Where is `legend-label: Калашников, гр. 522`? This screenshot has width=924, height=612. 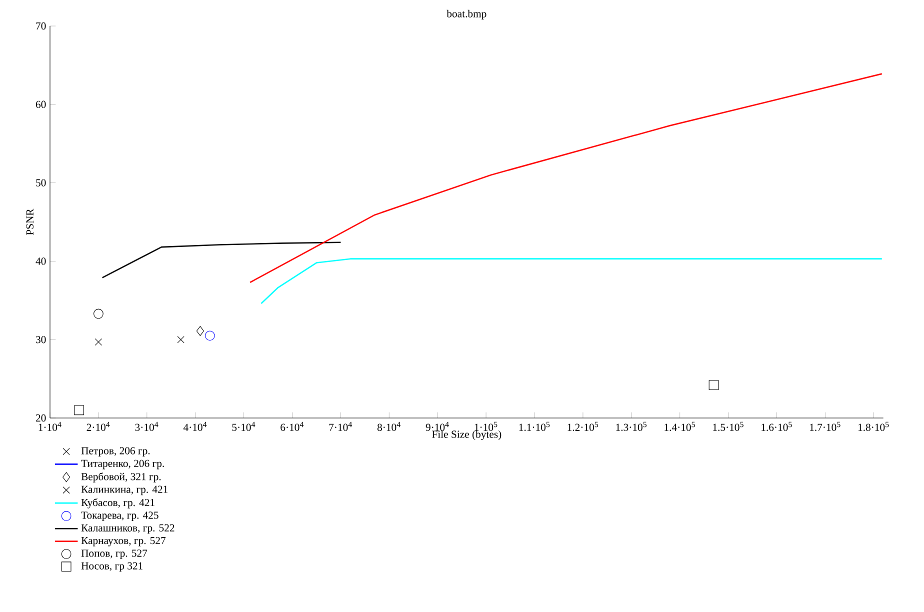 legend-label: Калашников, гр. 522 is located at coordinates (127, 529).